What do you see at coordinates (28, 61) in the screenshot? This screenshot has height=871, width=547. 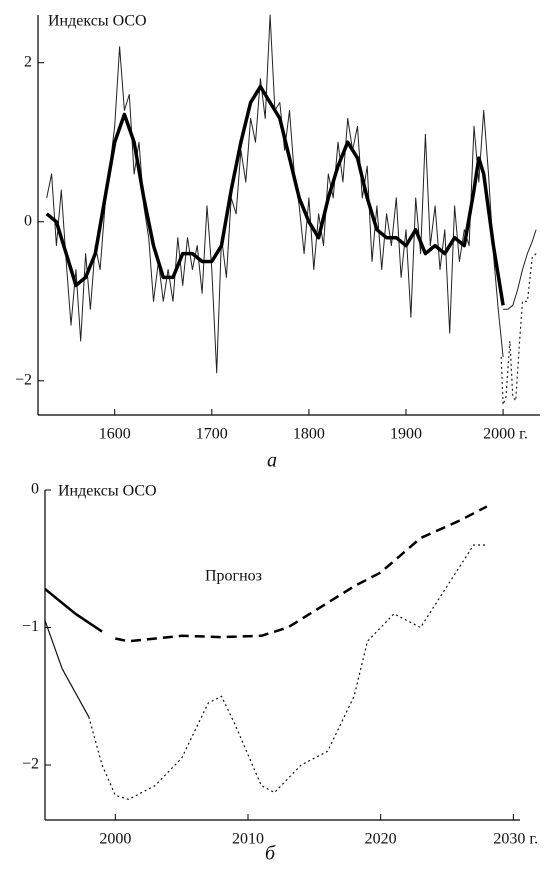 I see `y-tick-label: 2` at bounding box center [28, 61].